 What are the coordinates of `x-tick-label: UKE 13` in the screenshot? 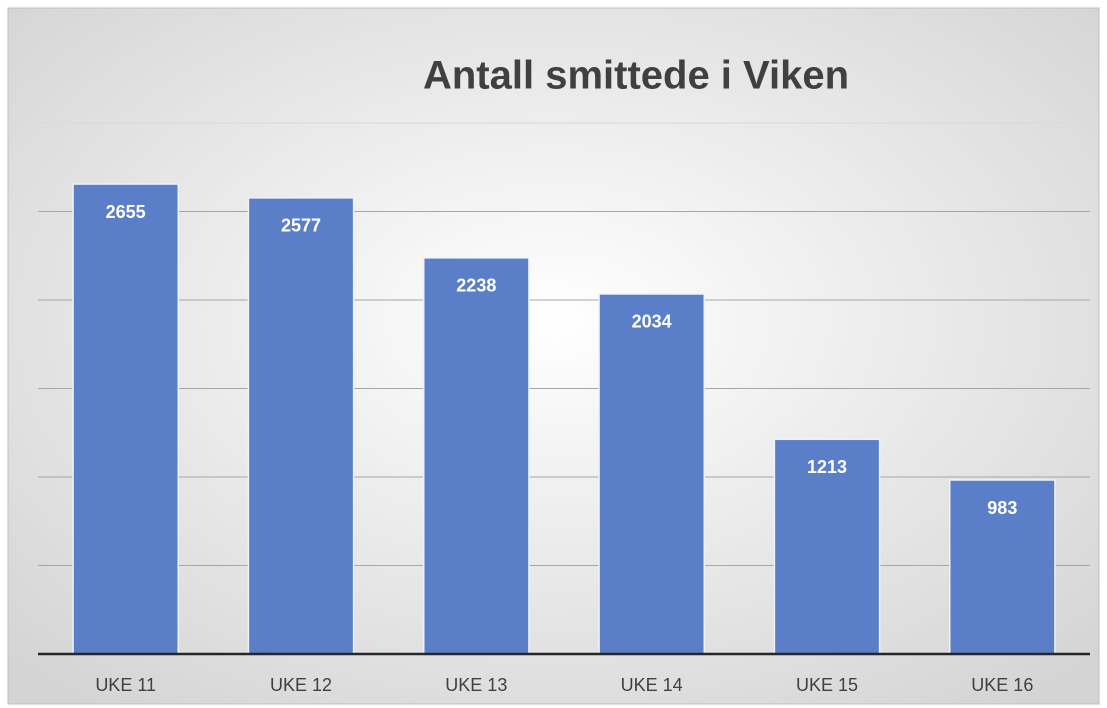 It's located at (476, 685).